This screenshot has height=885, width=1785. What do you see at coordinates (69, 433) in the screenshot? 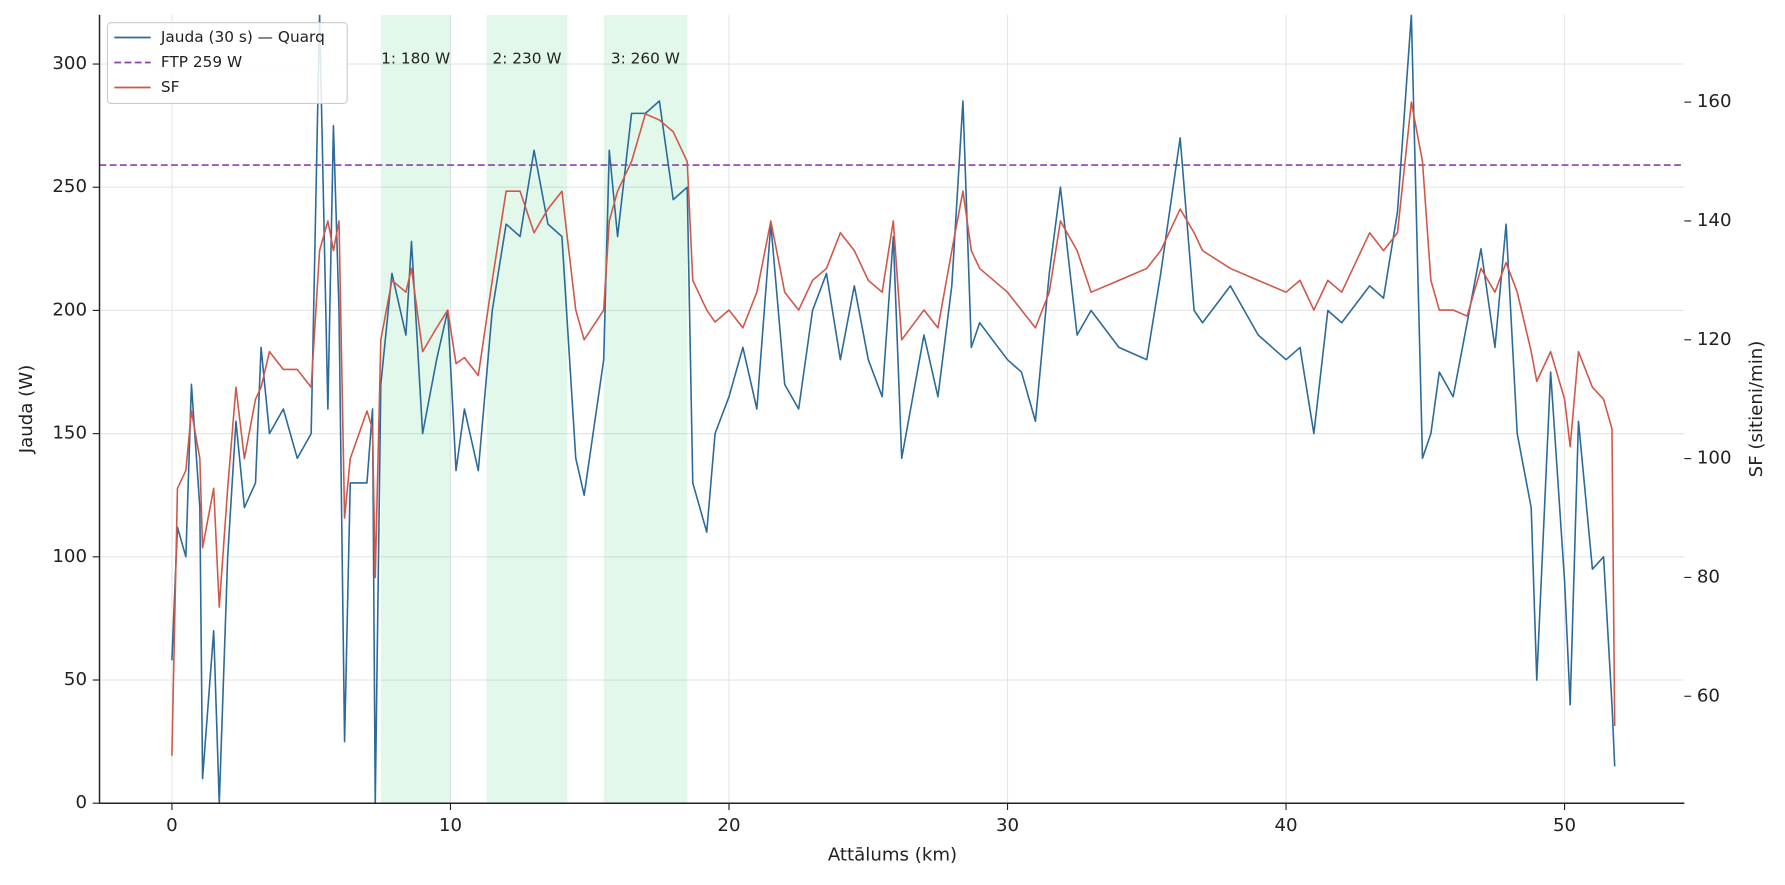
I see `y-tick-label: 150` at bounding box center [69, 433].